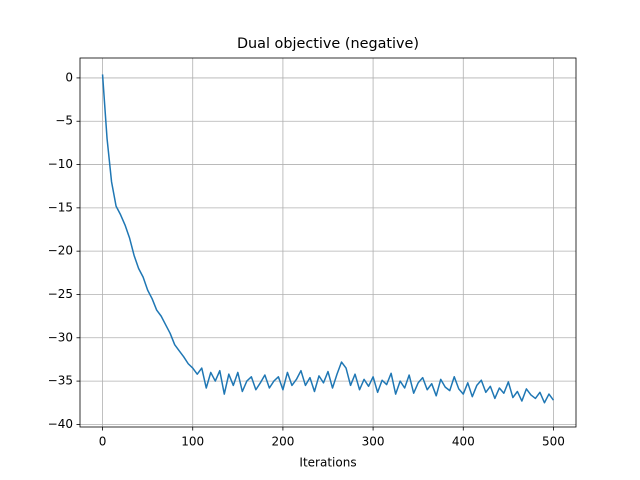 Image resolution: width=640 pixels, height=480 pixels. What do you see at coordinates (192, 442) in the screenshot?
I see `x-tick-label: 100` at bounding box center [192, 442].